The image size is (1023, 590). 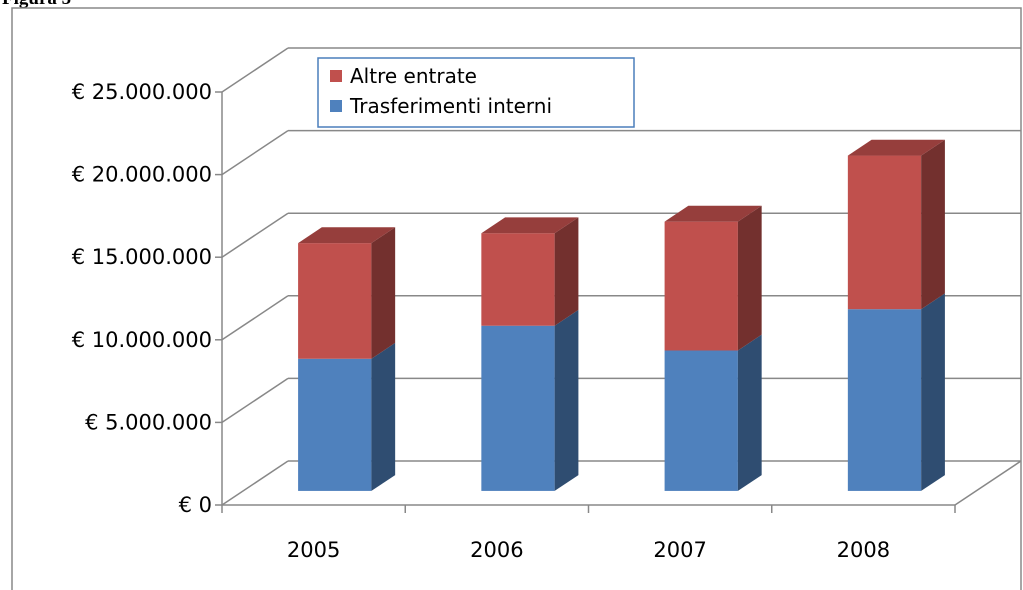 I want to click on y-tick-label: € 20.000.000, so click(x=142, y=175).